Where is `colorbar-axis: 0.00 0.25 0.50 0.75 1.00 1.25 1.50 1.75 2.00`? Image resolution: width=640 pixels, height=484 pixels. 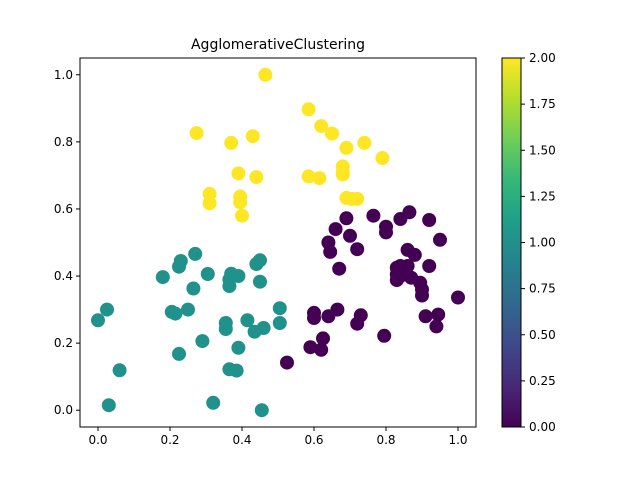
colorbar-axis: 0.00 0.25 0.50 0.75 1.00 1.25 1.50 1.75 2.00 is located at coordinates (538, 242).